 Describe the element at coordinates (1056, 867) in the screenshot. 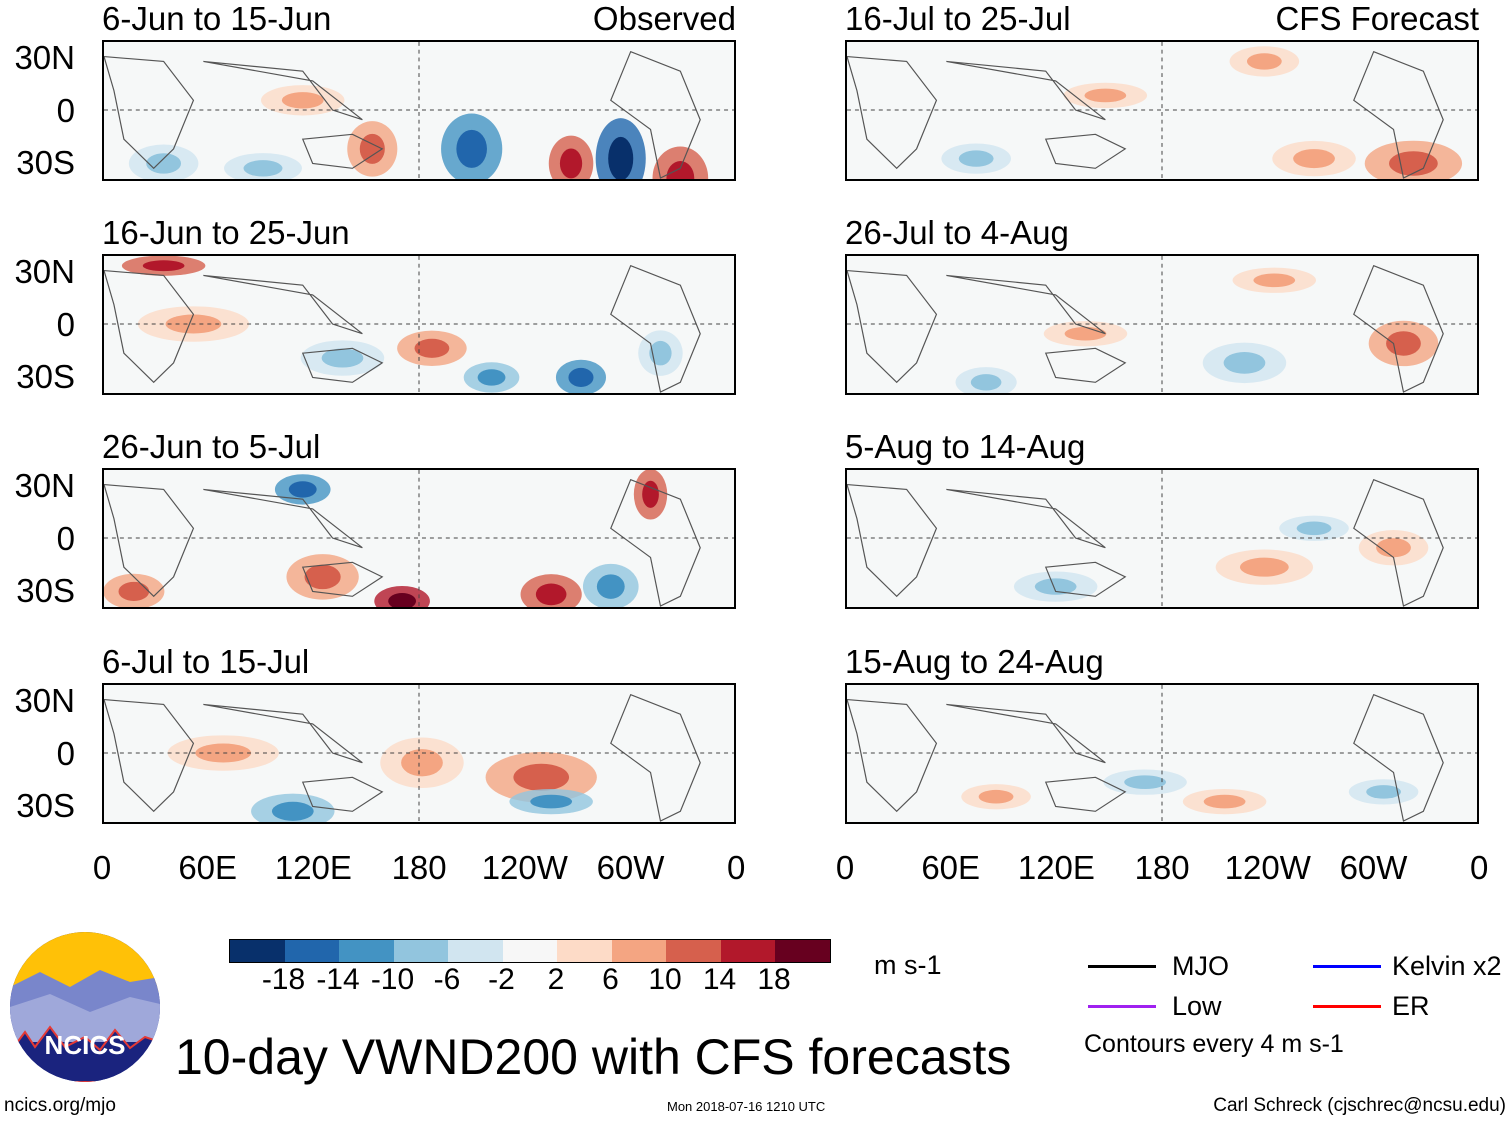

I see `x-tick-label: 120E` at that location.